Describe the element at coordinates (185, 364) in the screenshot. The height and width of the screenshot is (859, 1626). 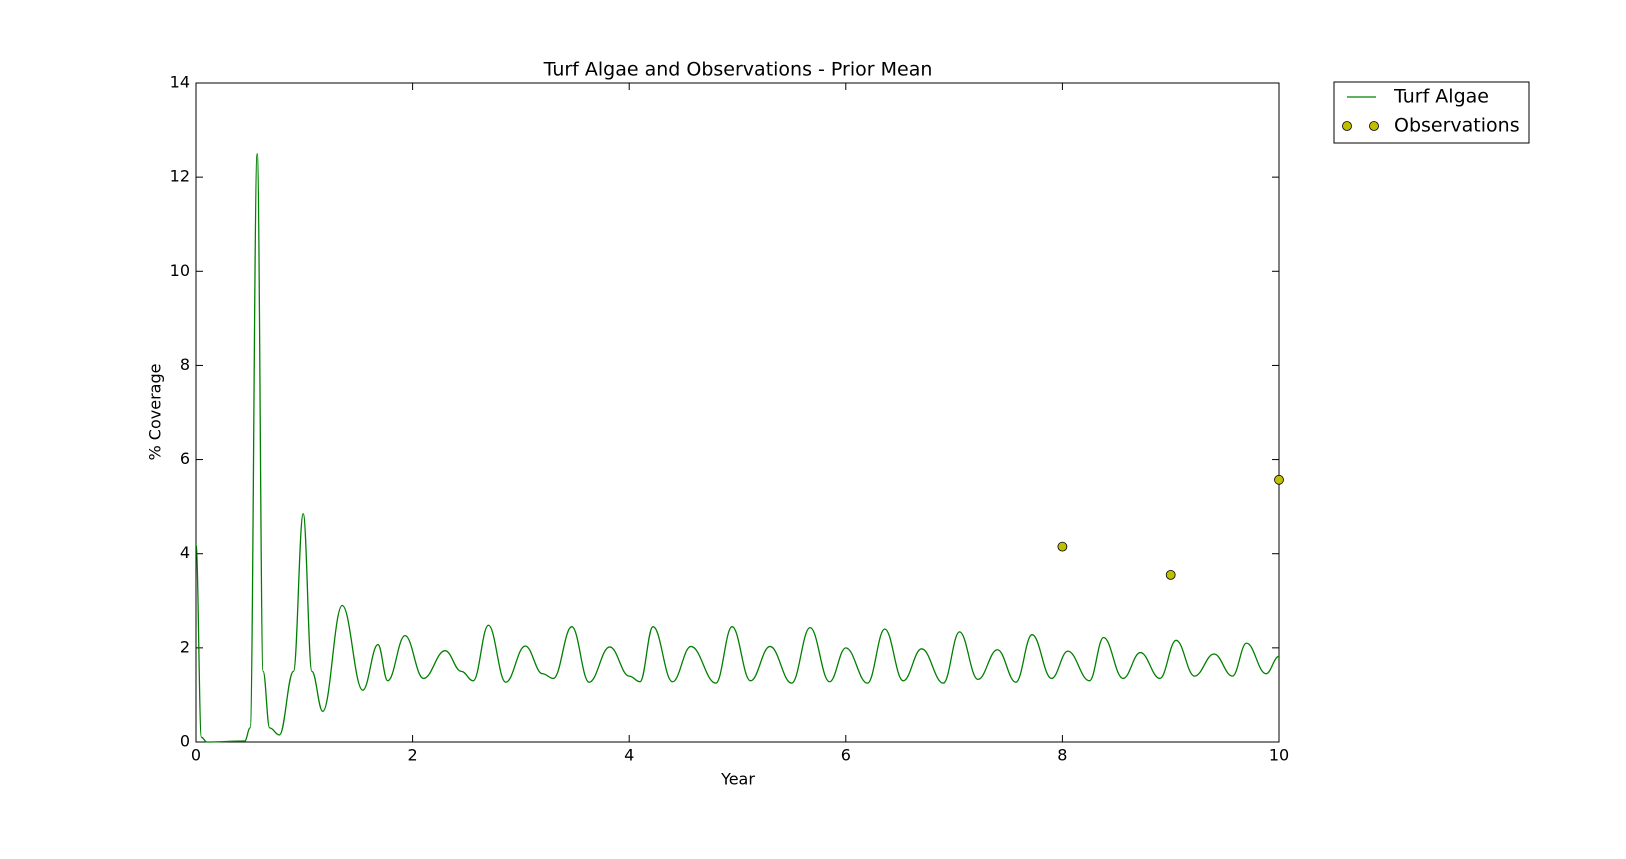
I see `y-tick-label: 8` at that location.